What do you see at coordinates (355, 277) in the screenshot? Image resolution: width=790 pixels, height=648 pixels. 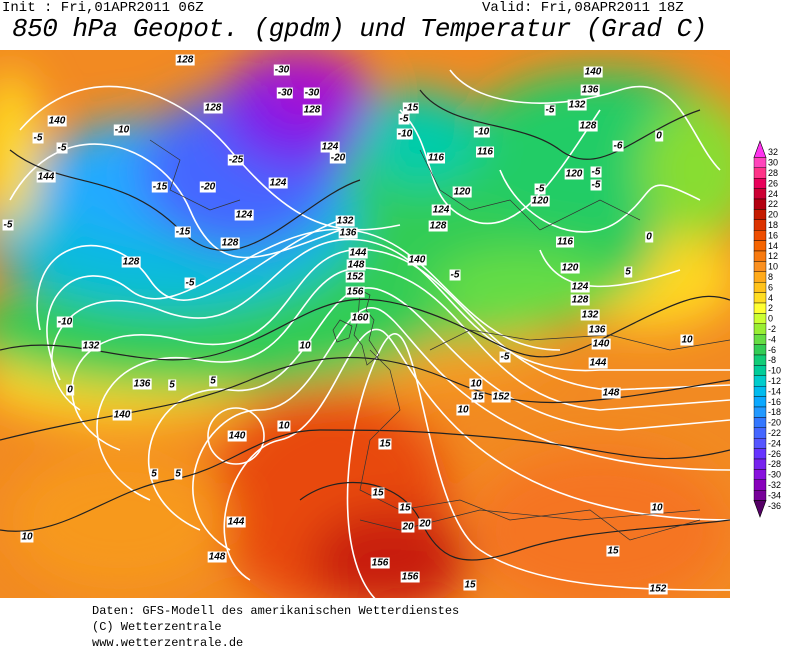 I see `contour-label: 152` at bounding box center [355, 277].